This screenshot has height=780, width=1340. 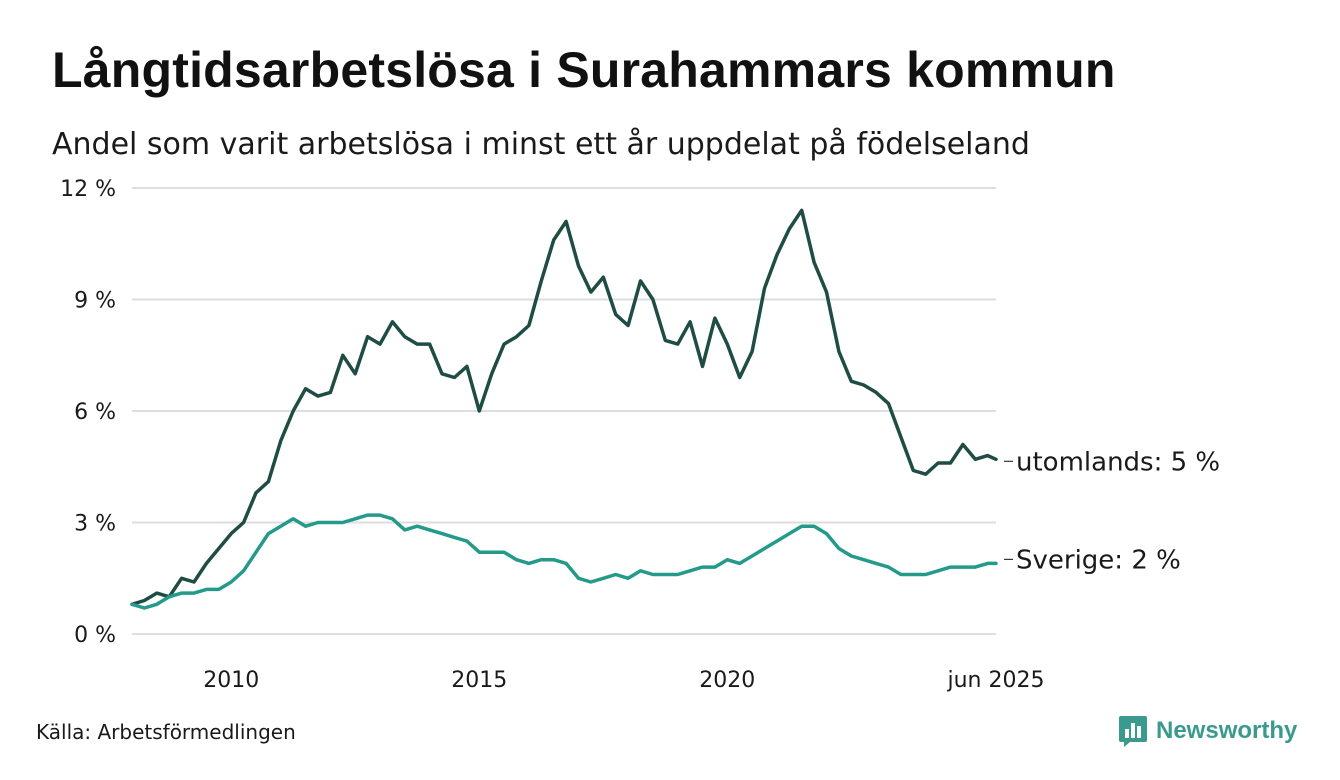 I want to click on y-axis-ticks: 0 % 3 % 6 % 9 % 12 %, so click(x=88, y=412).